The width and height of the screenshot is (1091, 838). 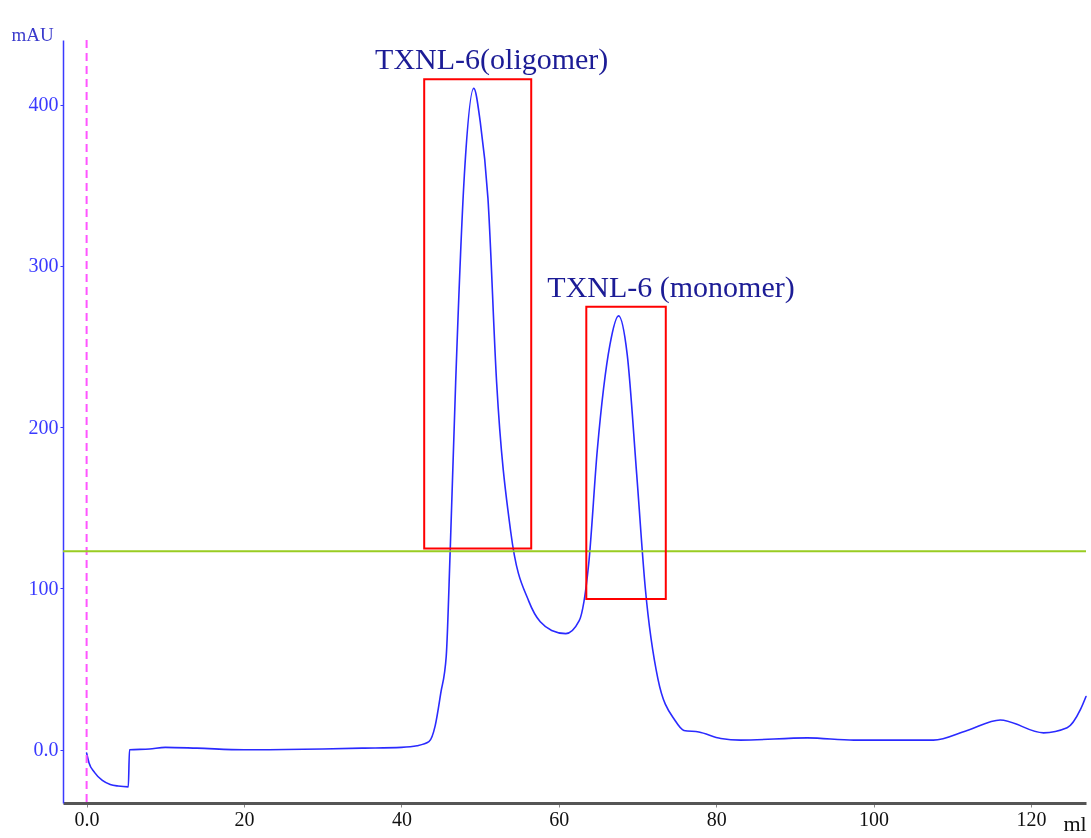 What do you see at coordinates (43, 587) in the screenshot?
I see `y-tick-label: 100` at bounding box center [43, 587].